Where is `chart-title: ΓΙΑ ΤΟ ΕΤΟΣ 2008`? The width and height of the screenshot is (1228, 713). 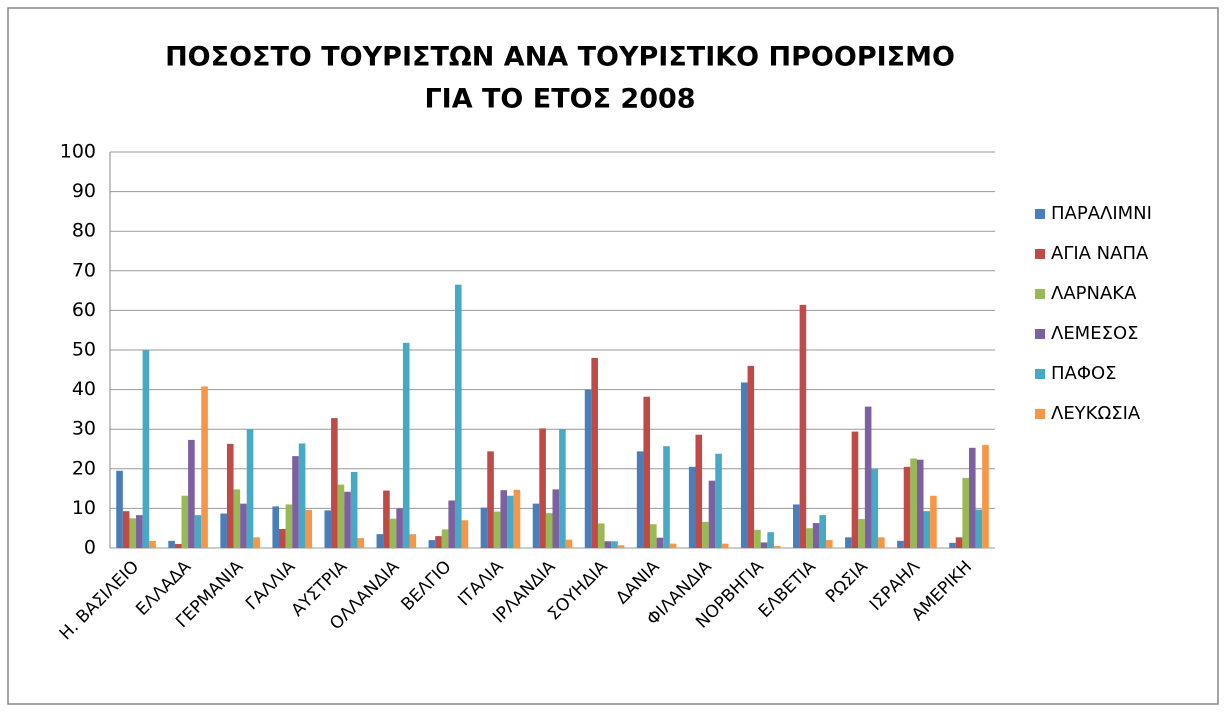
chart-title: ΓΙΑ ΤΟ ΕΤΟΣ 2008 is located at coordinates (559, 99).